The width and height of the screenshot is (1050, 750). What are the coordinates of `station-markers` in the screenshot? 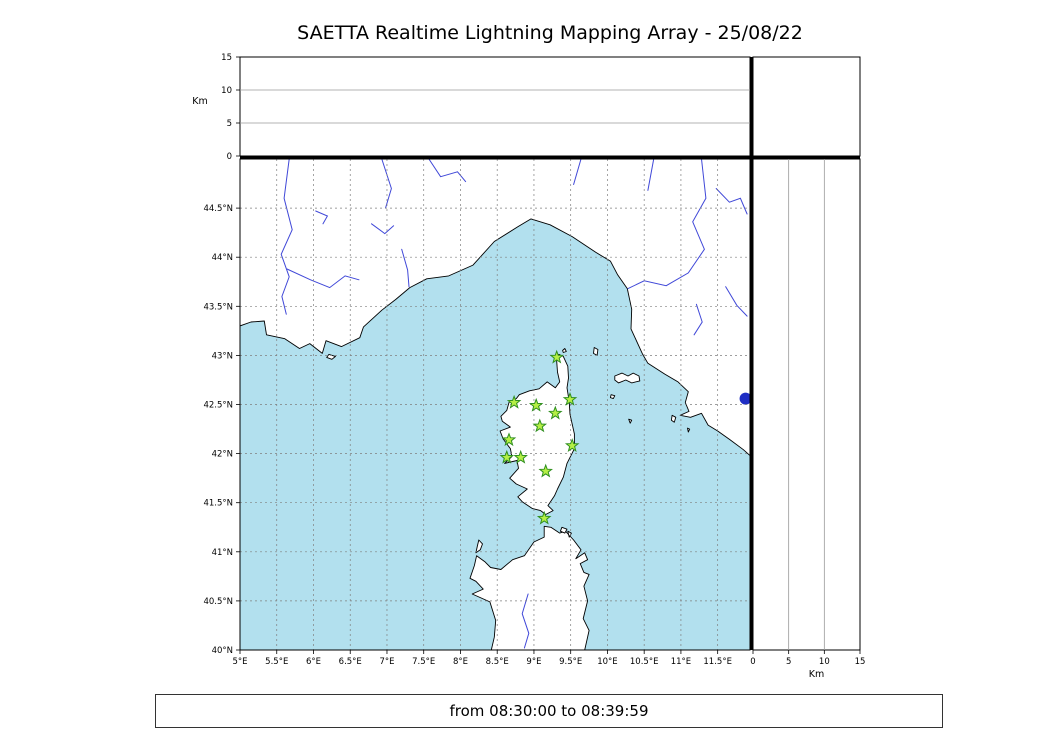 It's located at (539, 437).